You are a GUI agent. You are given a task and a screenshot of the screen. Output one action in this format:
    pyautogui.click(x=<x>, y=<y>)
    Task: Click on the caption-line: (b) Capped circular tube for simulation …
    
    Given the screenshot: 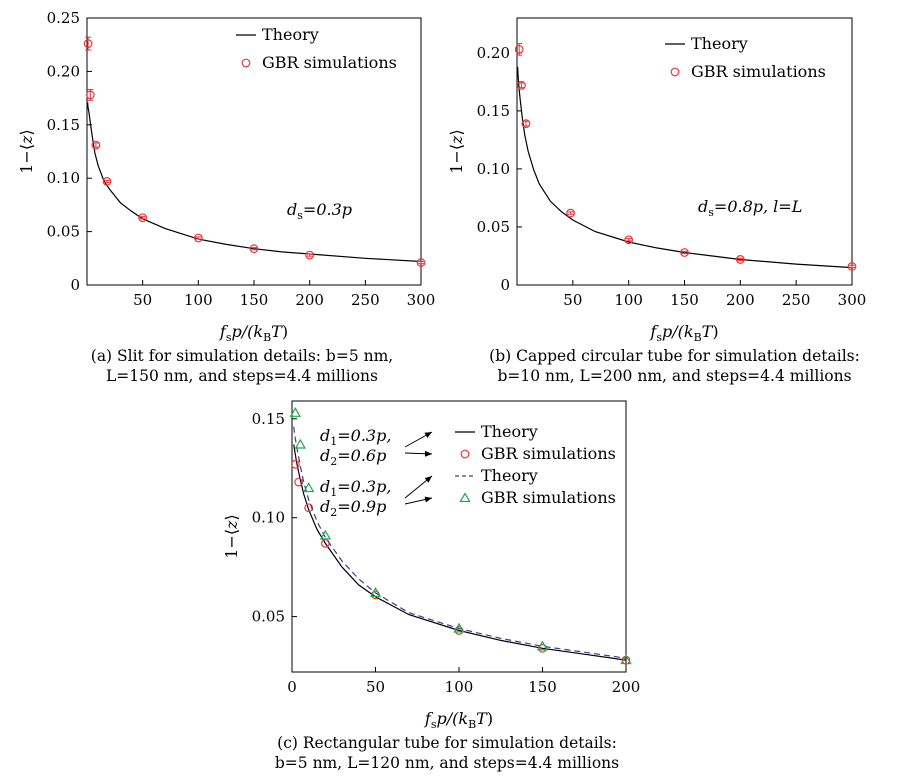 What is the action you would take?
    pyautogui.click(x=674, y=356)
    